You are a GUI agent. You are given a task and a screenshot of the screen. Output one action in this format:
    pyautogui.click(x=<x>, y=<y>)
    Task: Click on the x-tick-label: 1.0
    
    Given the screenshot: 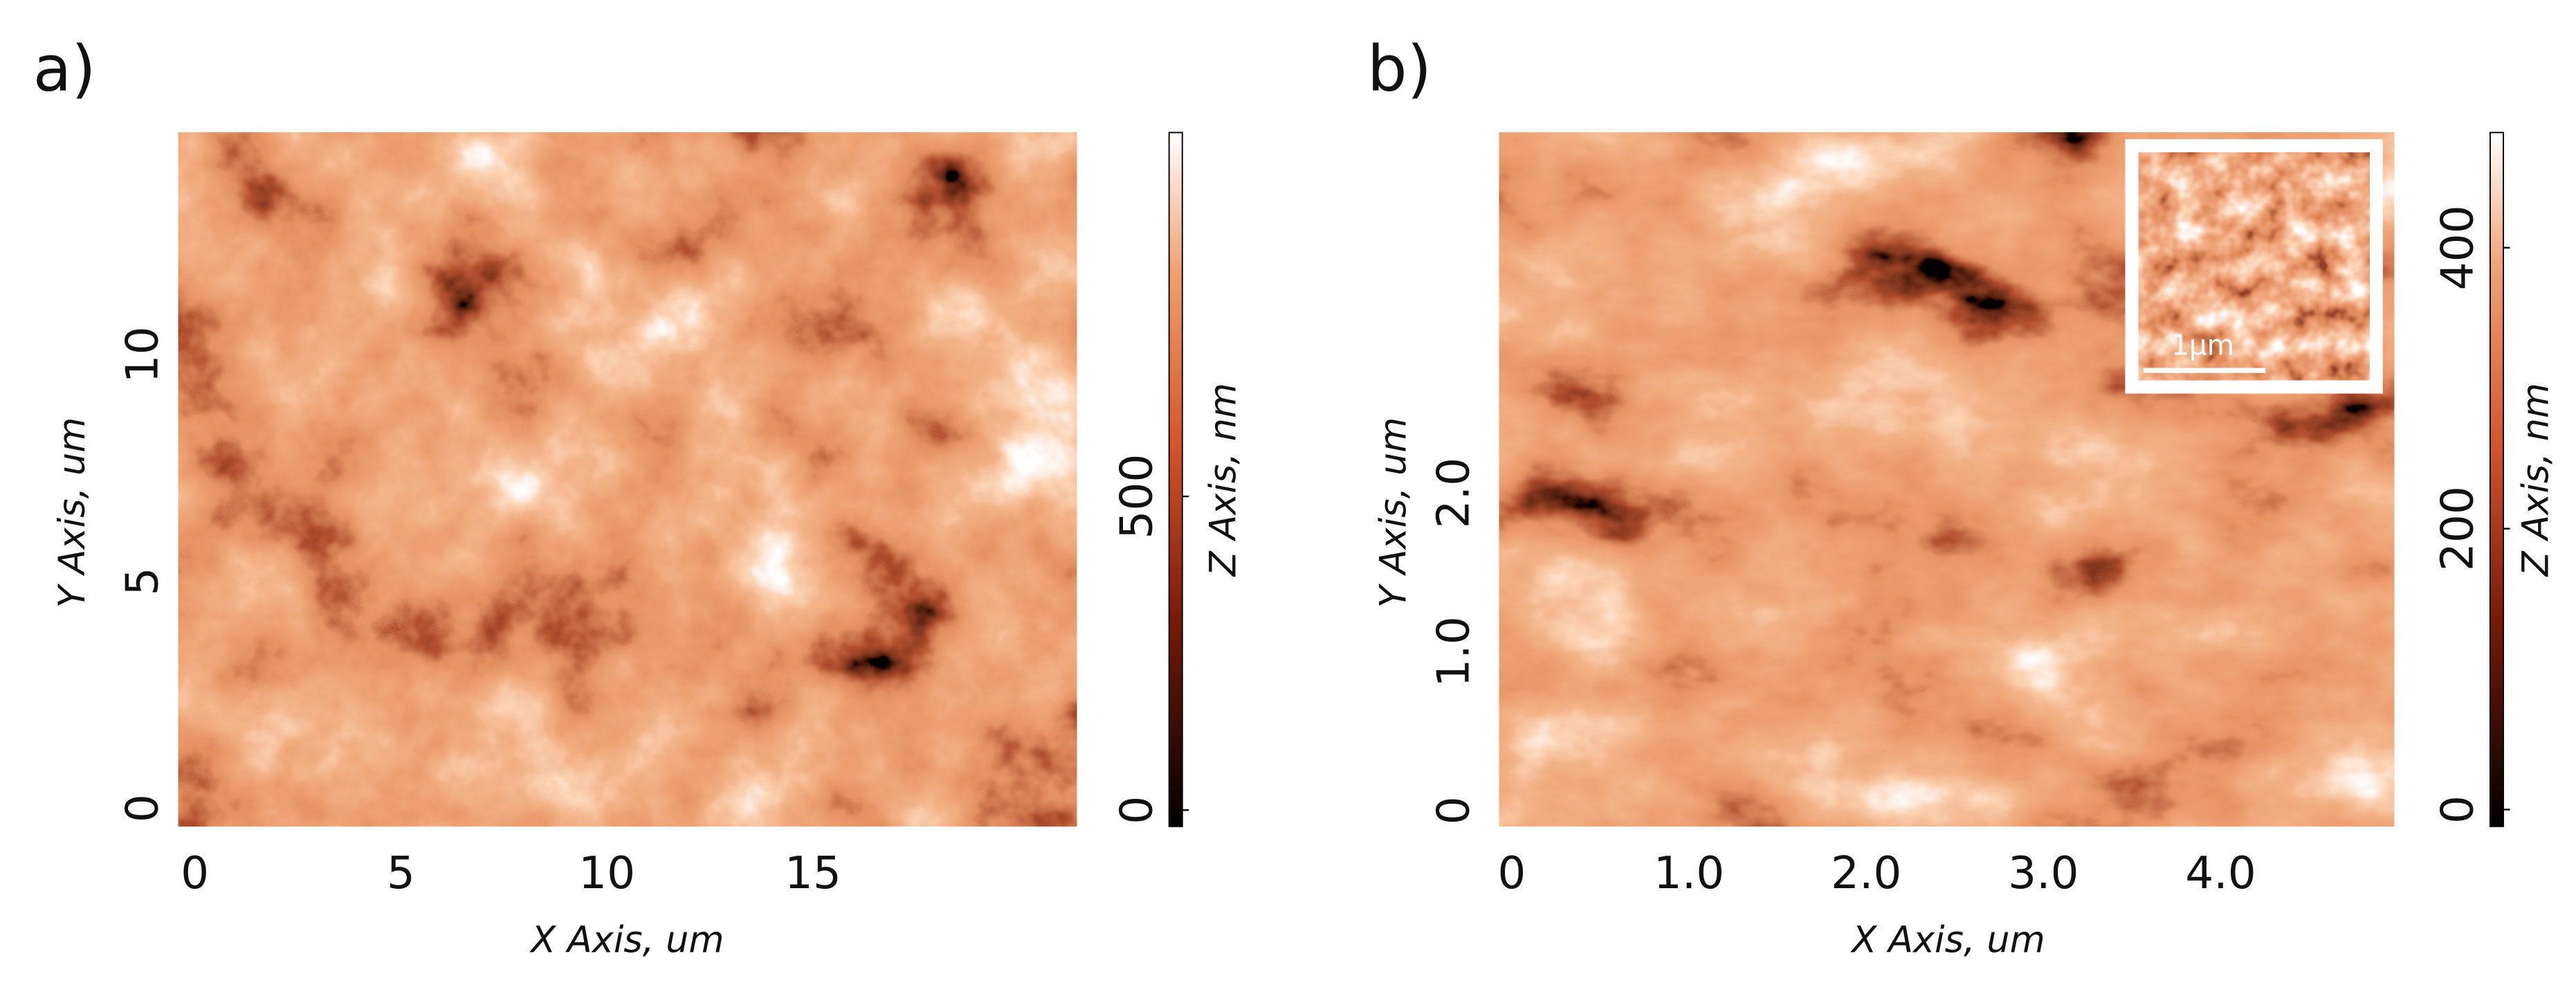 What is the action you would take?
    pyautogui.click(x=1689, y=873)
    